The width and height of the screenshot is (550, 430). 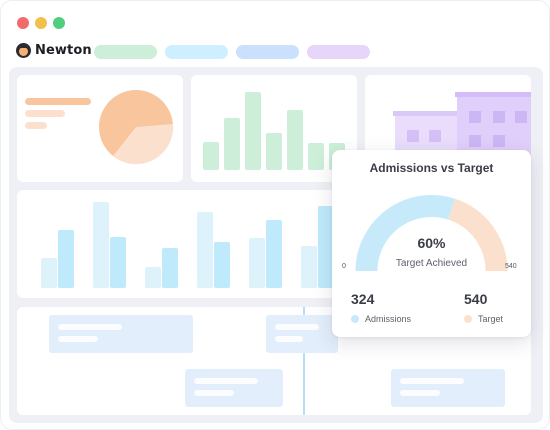 What do you see at coordinates (491, 319) in the screenshot?
I see `target-label: Target` at bounding box center [491, 319].